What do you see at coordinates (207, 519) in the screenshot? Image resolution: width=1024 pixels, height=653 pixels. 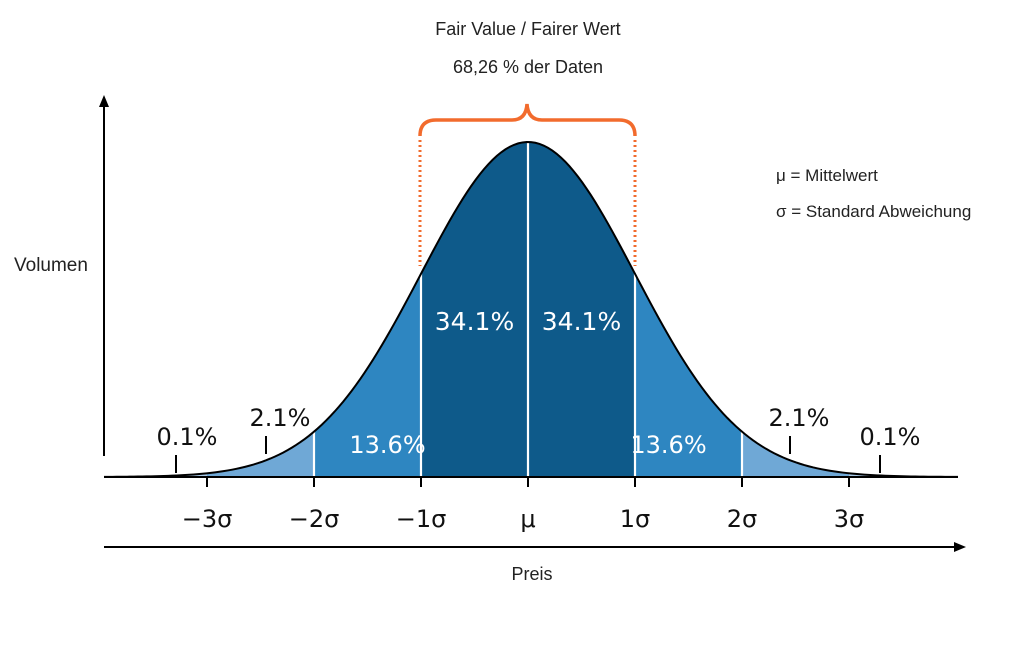 I see `x-tick-label: −3σ` at bounding box center [207, 519].